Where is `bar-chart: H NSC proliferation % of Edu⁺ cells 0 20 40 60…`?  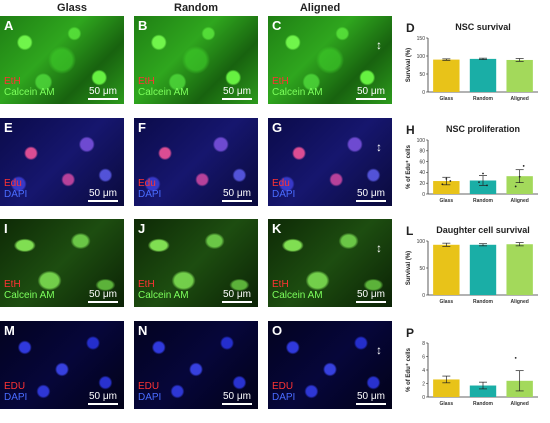 bar-chart: H NSC proliferation % of Edu⁺ cells 0 20 40 60… is located at coordinates (471, 168).